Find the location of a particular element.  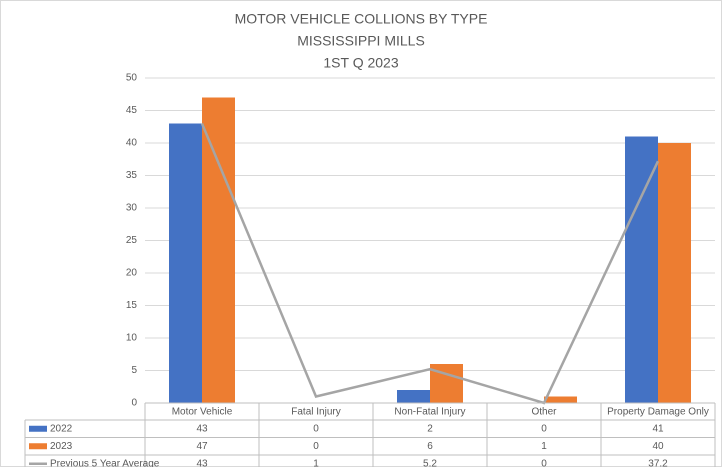

y-tick-label: 45 is located at coordinates (132, 110).